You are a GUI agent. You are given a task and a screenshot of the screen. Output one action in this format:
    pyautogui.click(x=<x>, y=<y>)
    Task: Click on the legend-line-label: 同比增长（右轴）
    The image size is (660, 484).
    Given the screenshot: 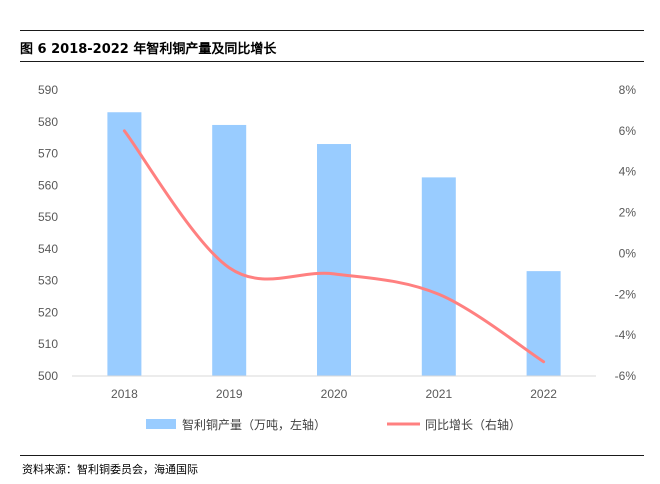 What is the action you would take?
    pyautogui.click(x=473, y=424)
    